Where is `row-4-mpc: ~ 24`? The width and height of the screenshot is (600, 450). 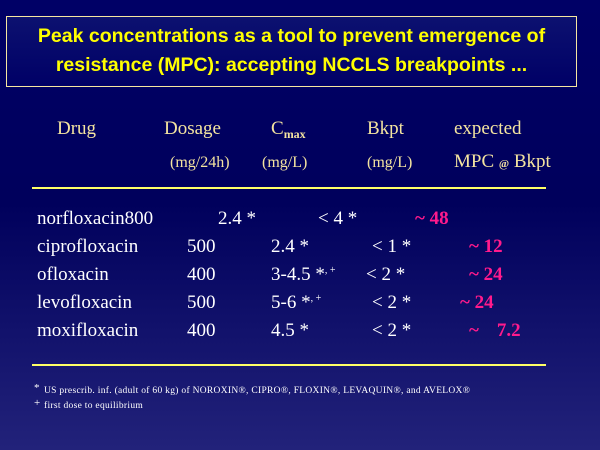
row-4-mpc: ~ 24 is located at coordinates (477, 303).